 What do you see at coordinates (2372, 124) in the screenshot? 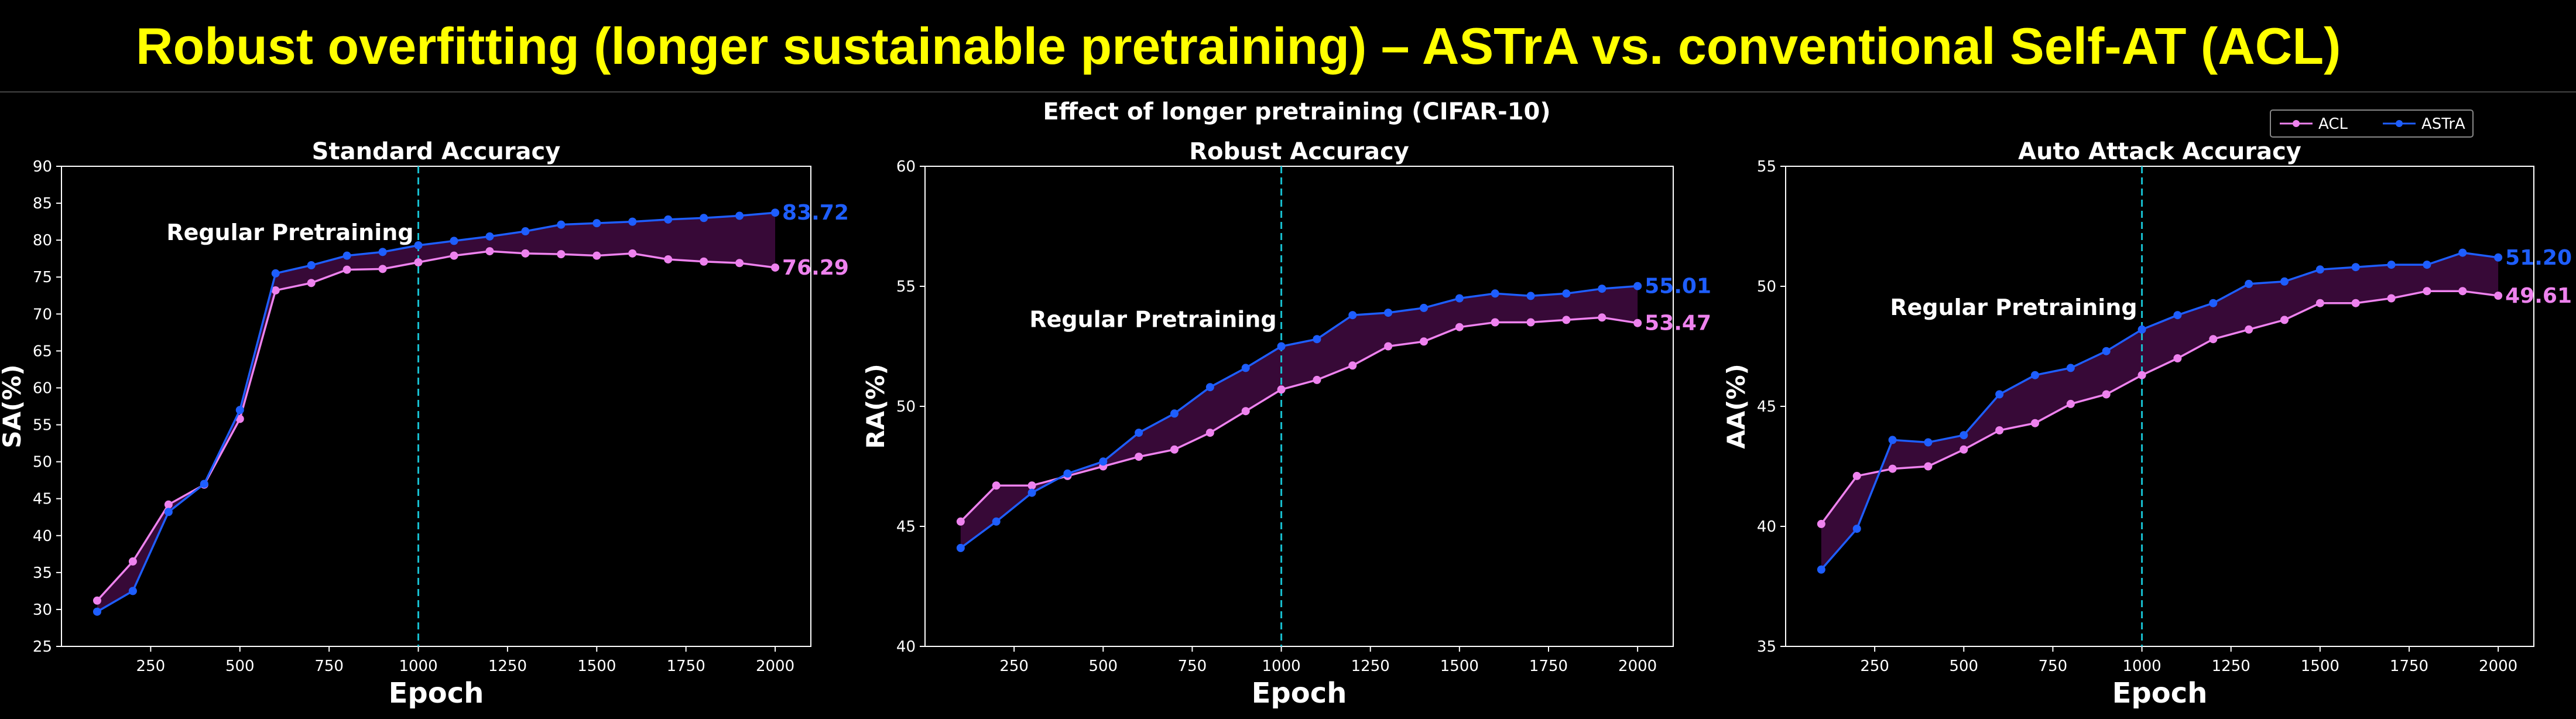
I see `legend-frame` at bounding box center [2372, 124].